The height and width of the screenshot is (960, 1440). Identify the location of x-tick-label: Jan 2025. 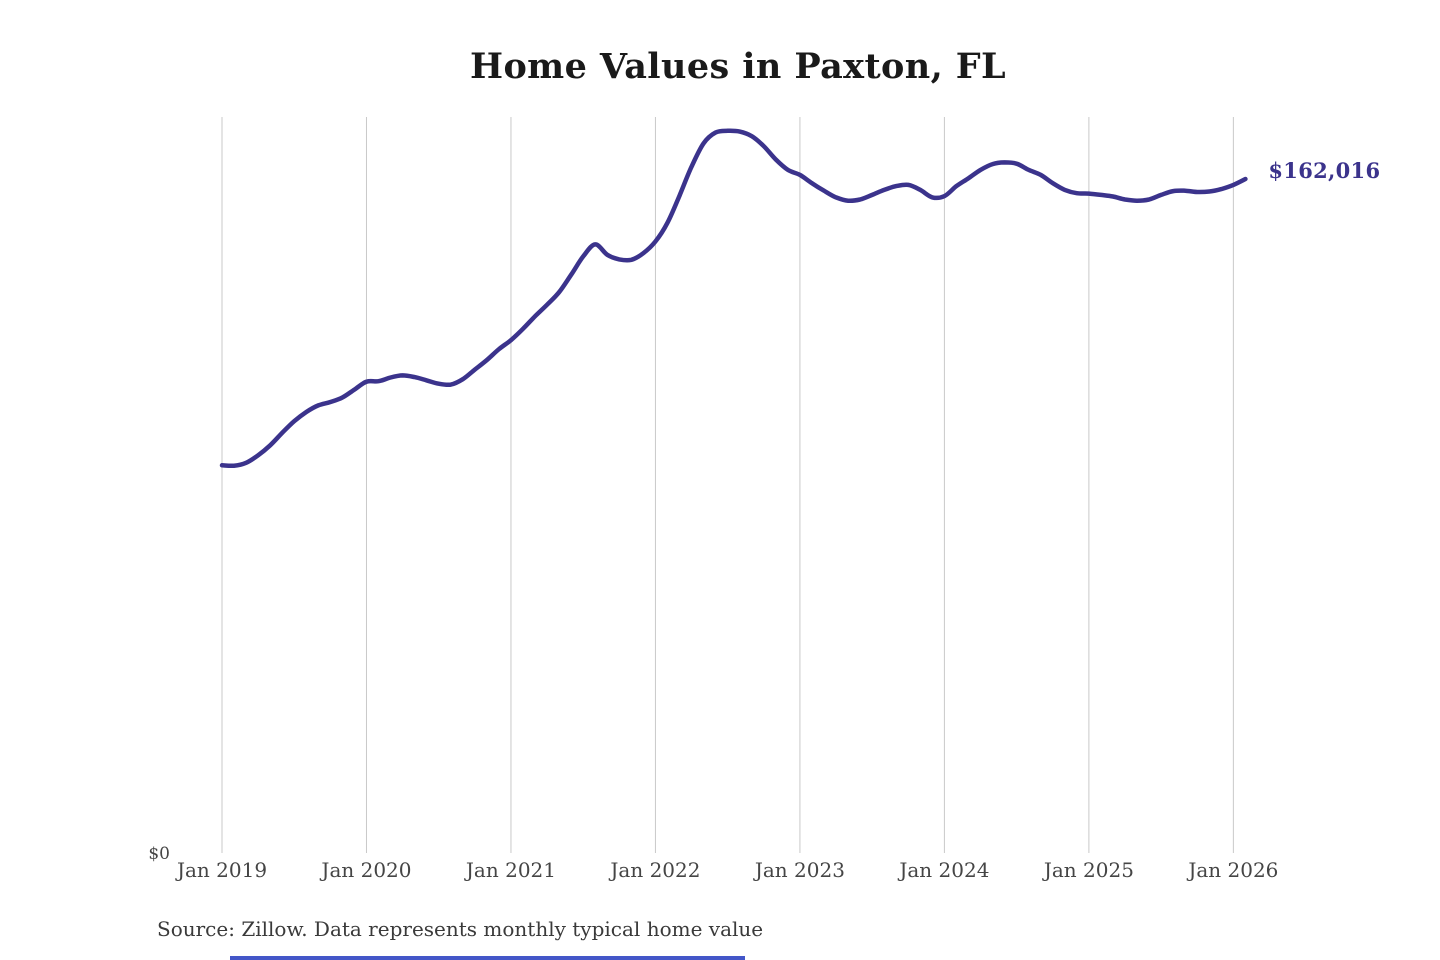
(1088, 870).